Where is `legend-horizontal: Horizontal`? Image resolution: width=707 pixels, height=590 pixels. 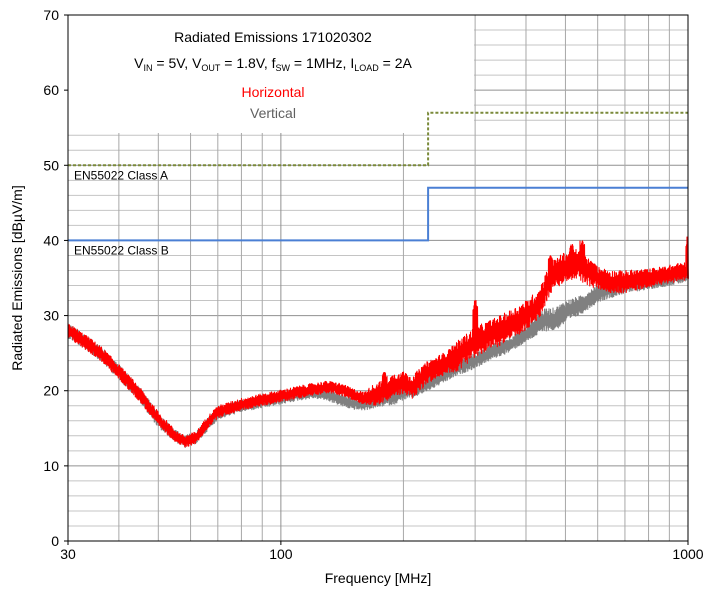 legend-horizontal: Horizontal is located at coordinates (272, 92).